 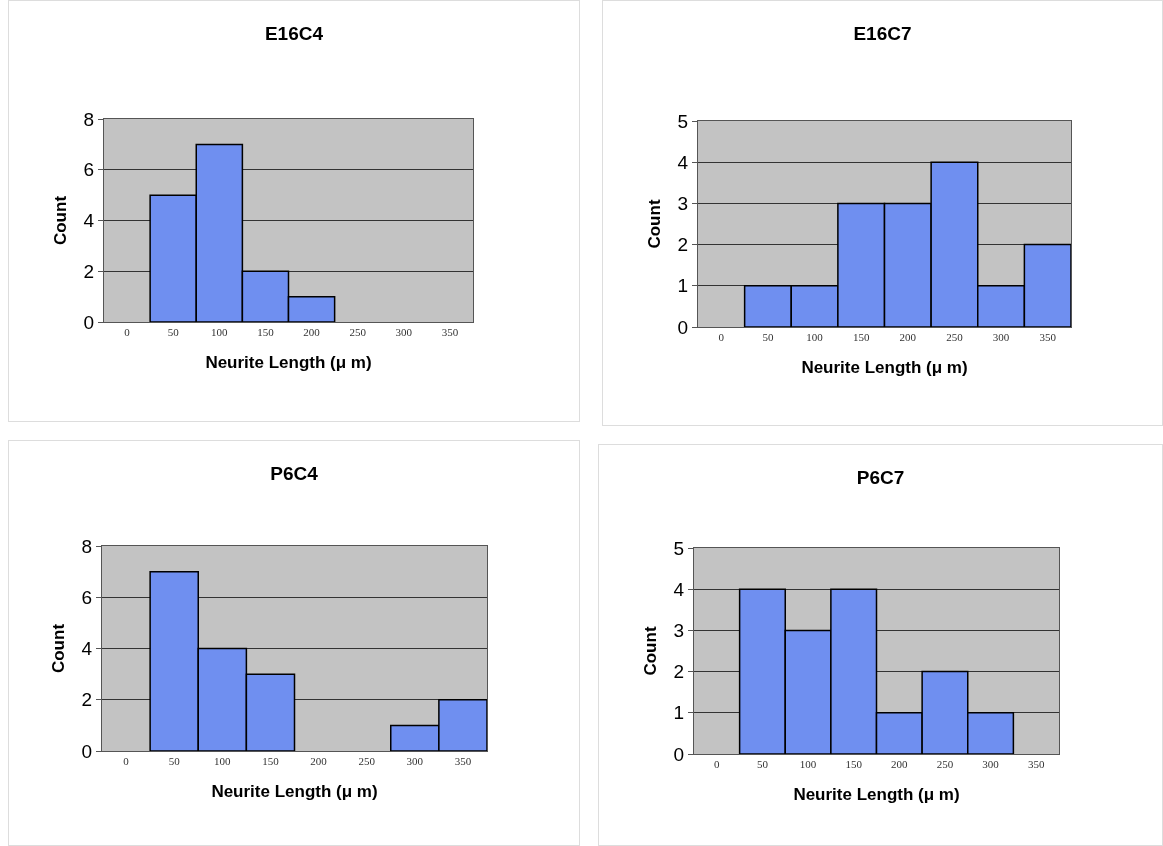 I want to click on chart-title: P6C4, so click(x=294, y=474).